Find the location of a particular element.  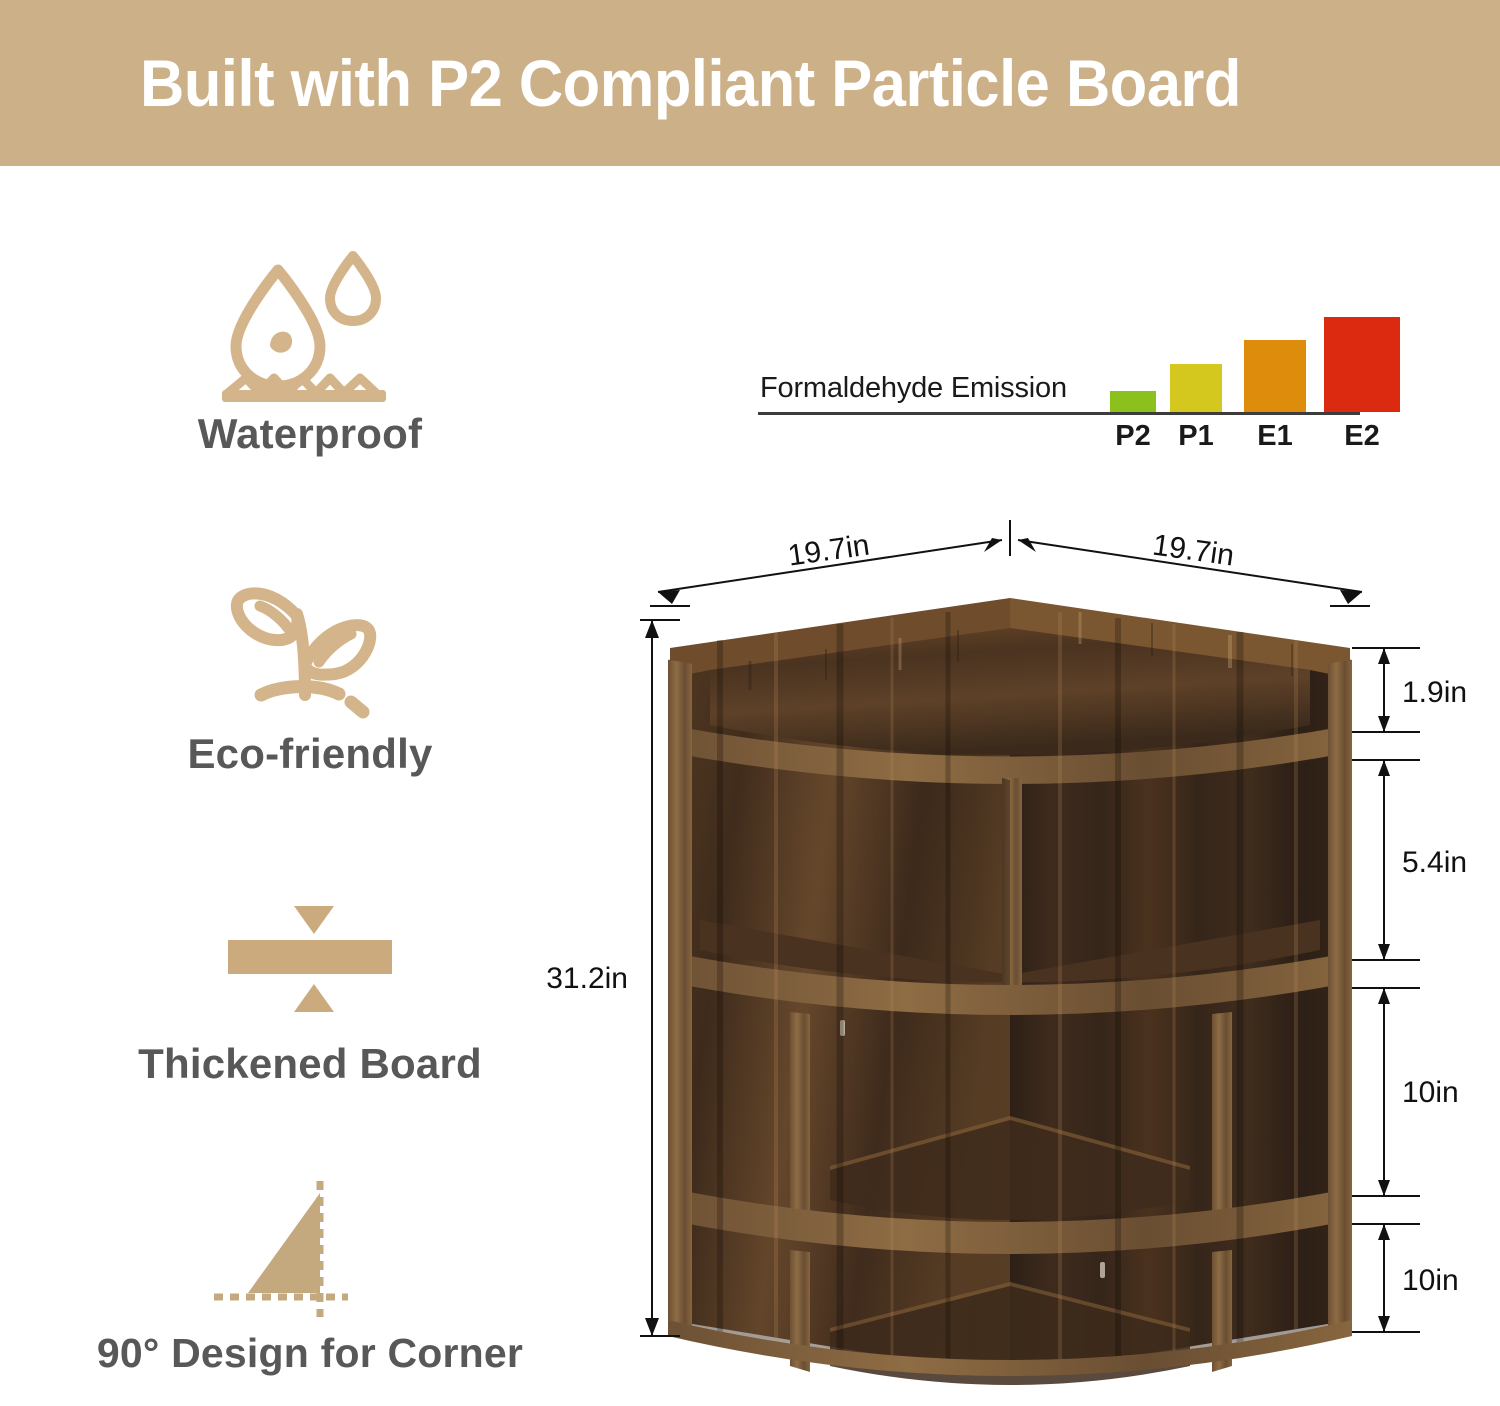

chart-bar-e2 is located at coordinates (1362, 364).